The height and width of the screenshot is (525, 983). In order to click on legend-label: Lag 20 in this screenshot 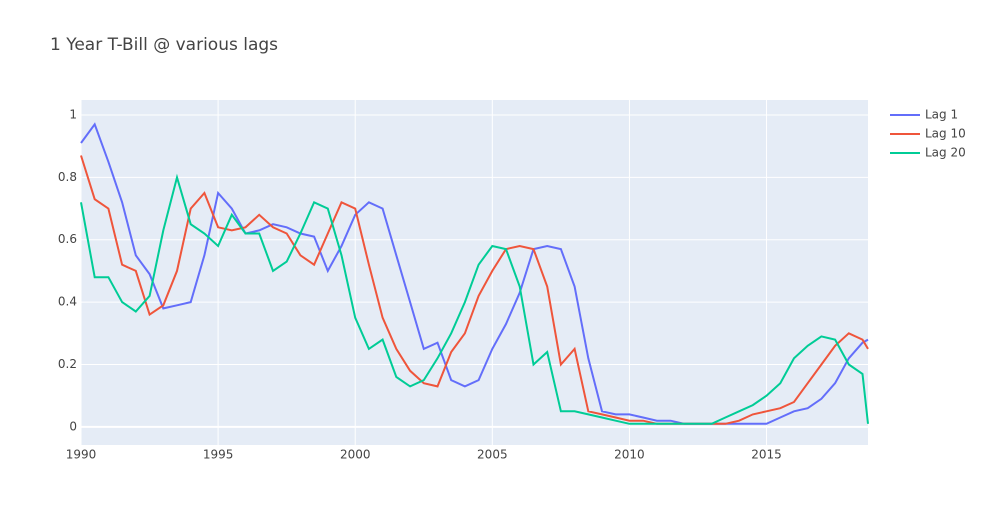, I will do `click(945, 153)`.